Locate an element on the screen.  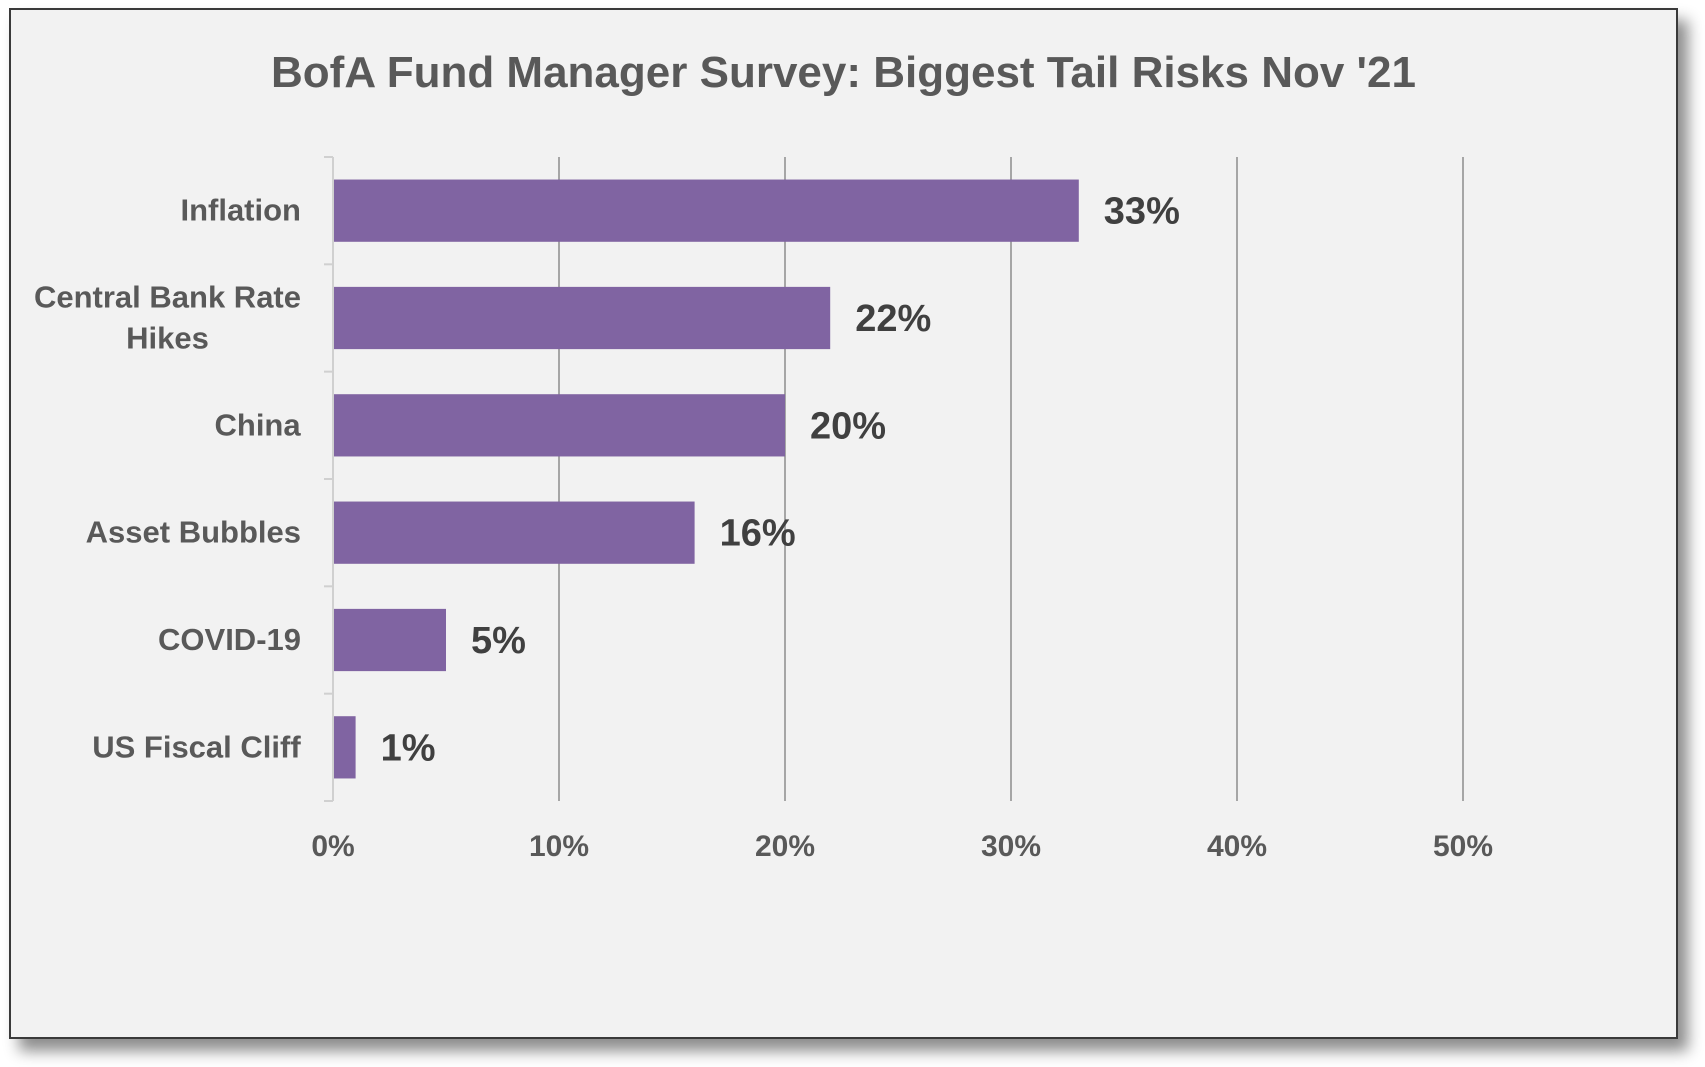
data-label-4: 5% is located at coordinates (498, 641).